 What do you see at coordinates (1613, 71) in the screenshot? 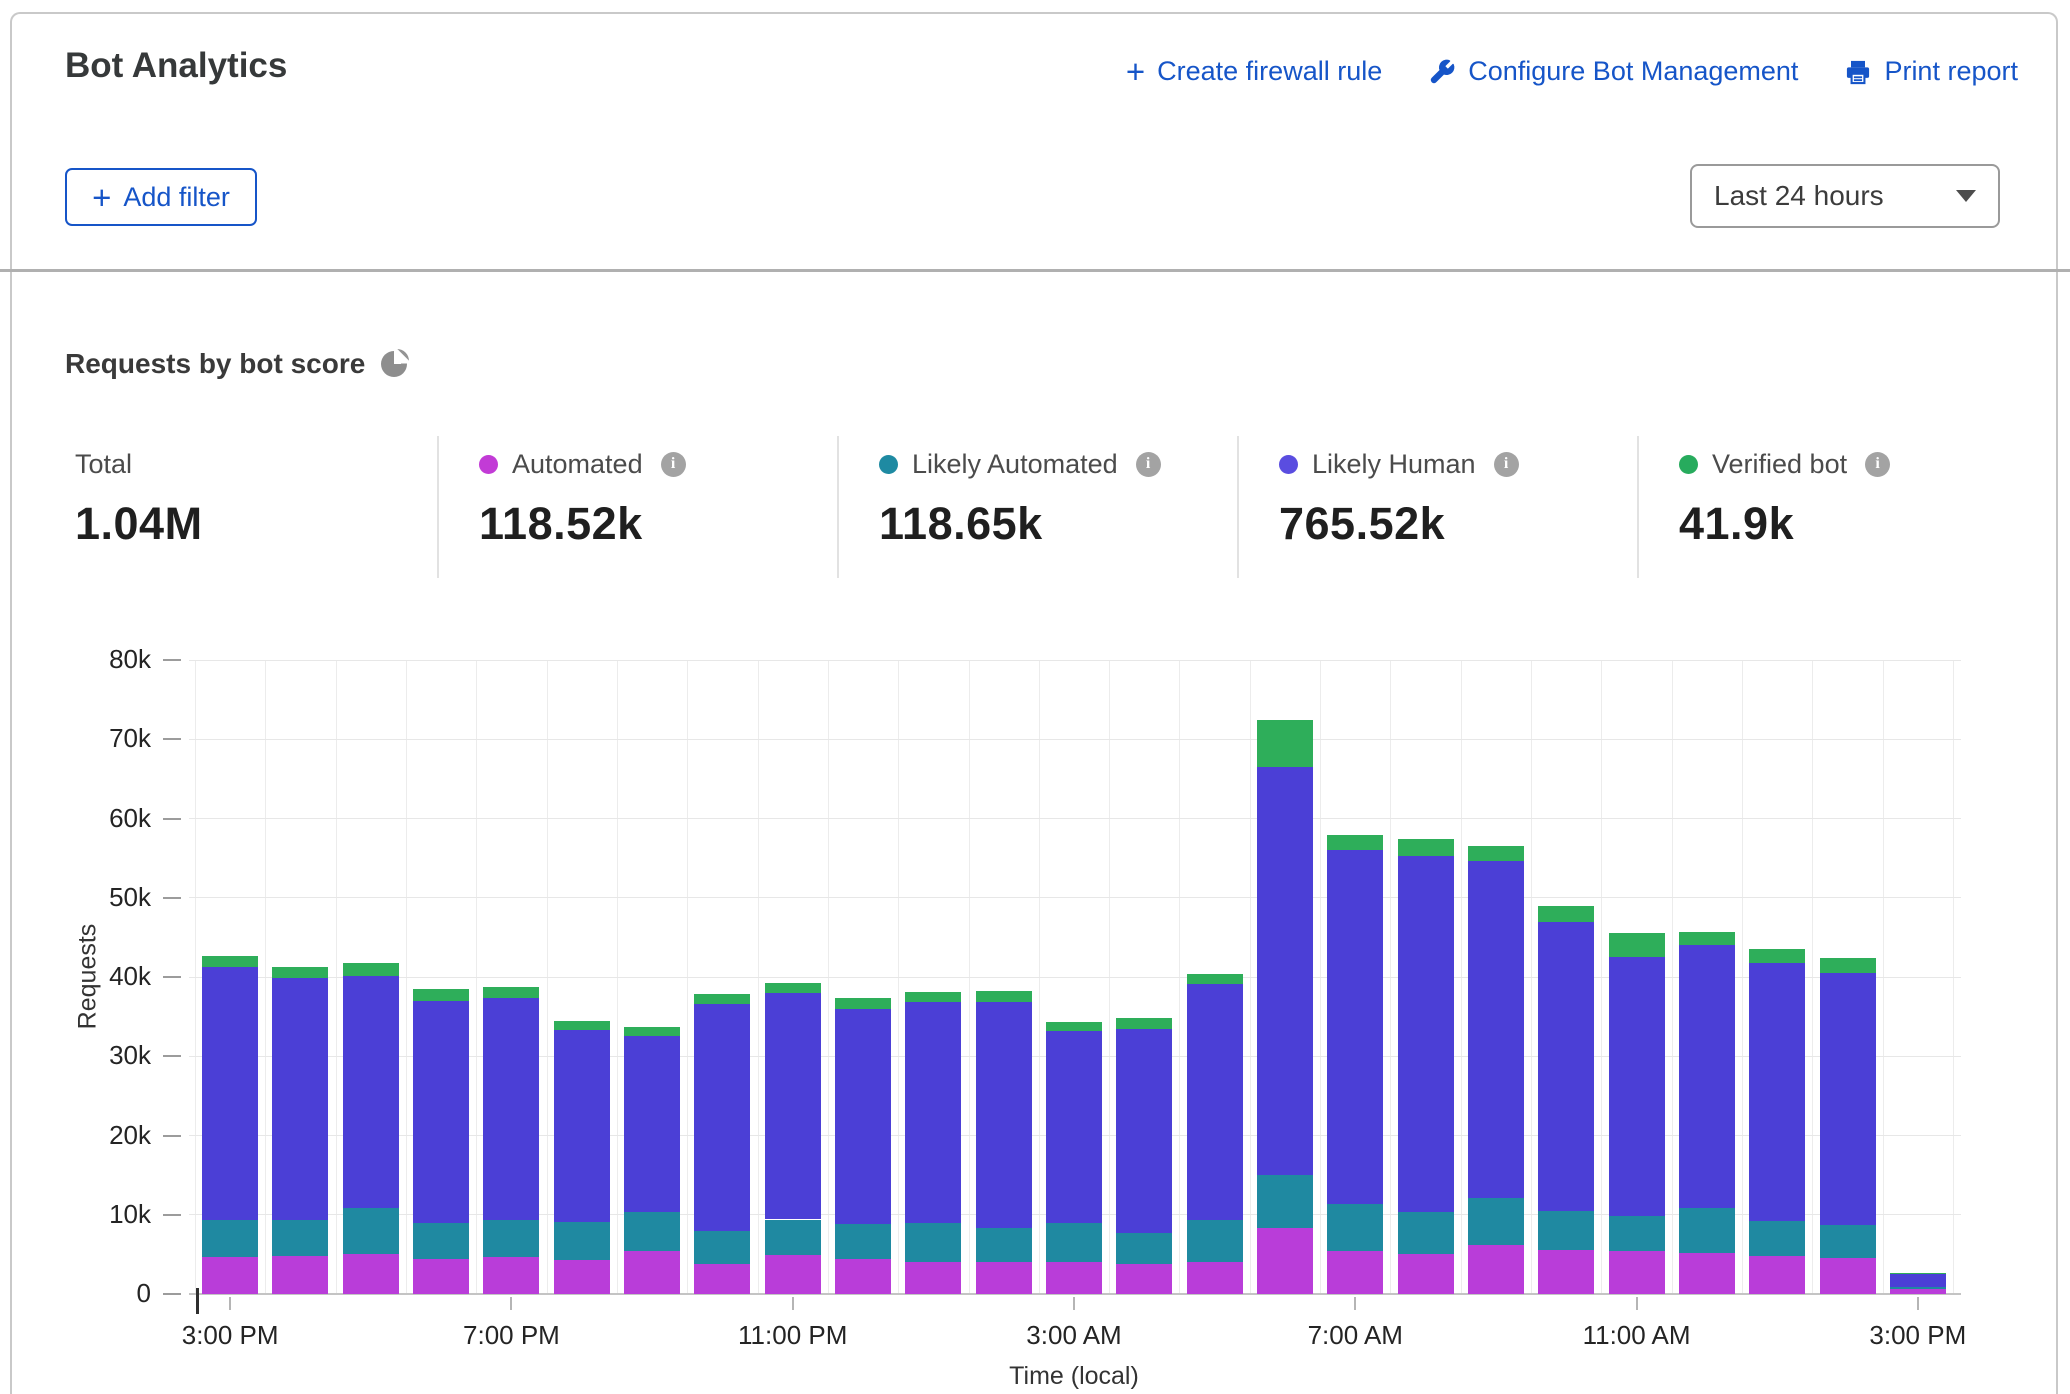
I see `configure-bot-management-link: Configure Bot Management` at bounding box center [1613, 71].